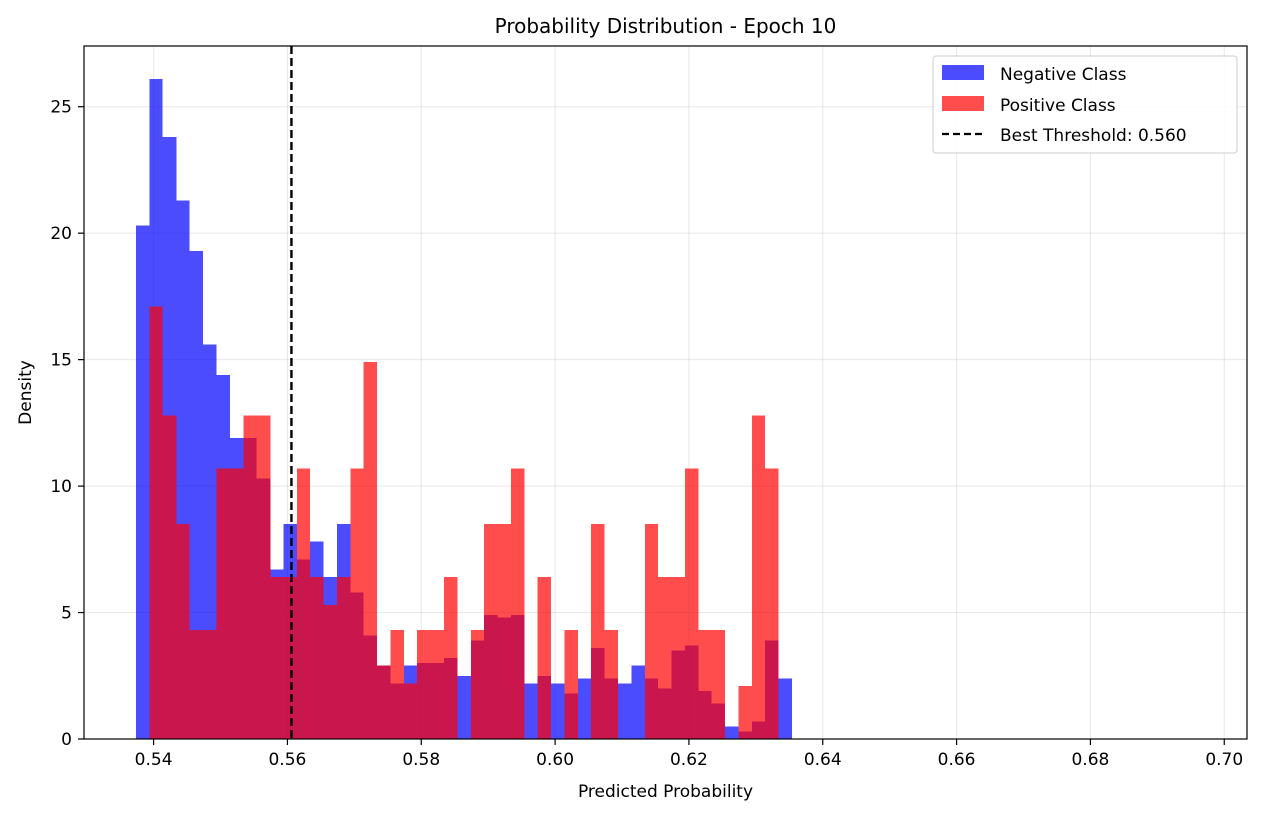 Image resolution: width=1261 pixels, height=817 pixels. Describe the element at coordinates (666, 26) in the screenshot. I see `chart-title: Probability Distribution - Epoch 10` at that location.